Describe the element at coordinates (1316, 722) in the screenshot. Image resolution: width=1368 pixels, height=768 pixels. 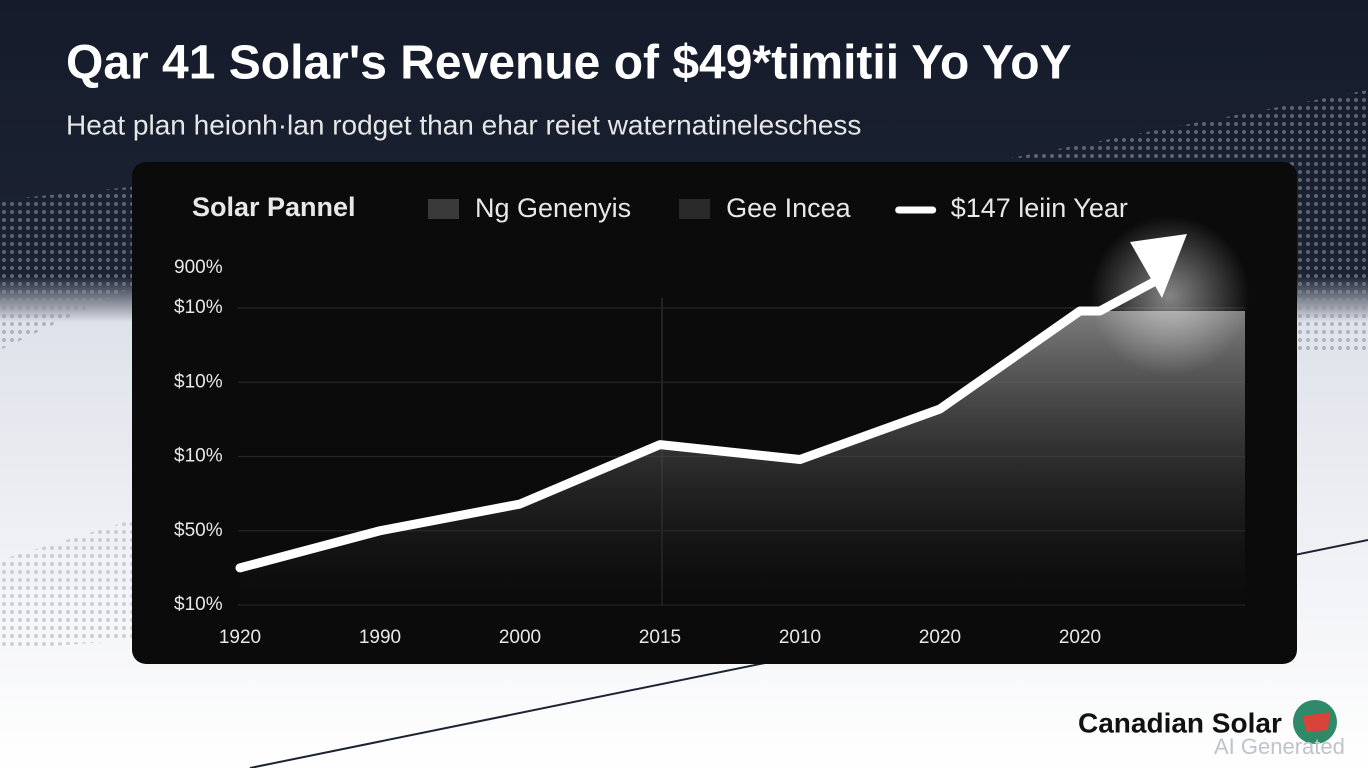
I see `logo-mark` at that location.